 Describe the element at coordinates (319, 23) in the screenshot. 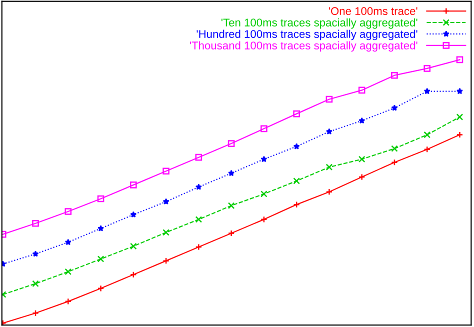

I see `legend-label: 'Ten 100ms traces spacially aggregated'` at that location.